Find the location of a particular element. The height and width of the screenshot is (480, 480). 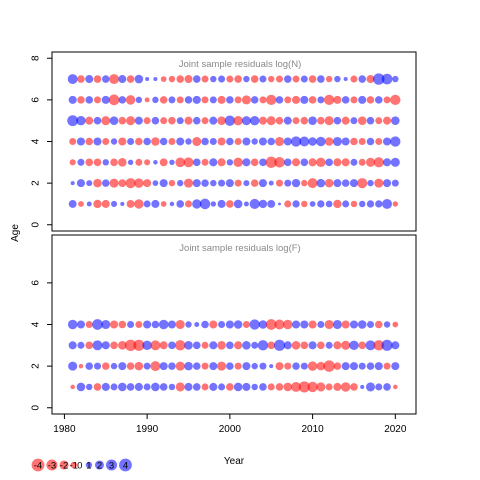

y-tick-label: 4 is located at coordinates (36, 324).